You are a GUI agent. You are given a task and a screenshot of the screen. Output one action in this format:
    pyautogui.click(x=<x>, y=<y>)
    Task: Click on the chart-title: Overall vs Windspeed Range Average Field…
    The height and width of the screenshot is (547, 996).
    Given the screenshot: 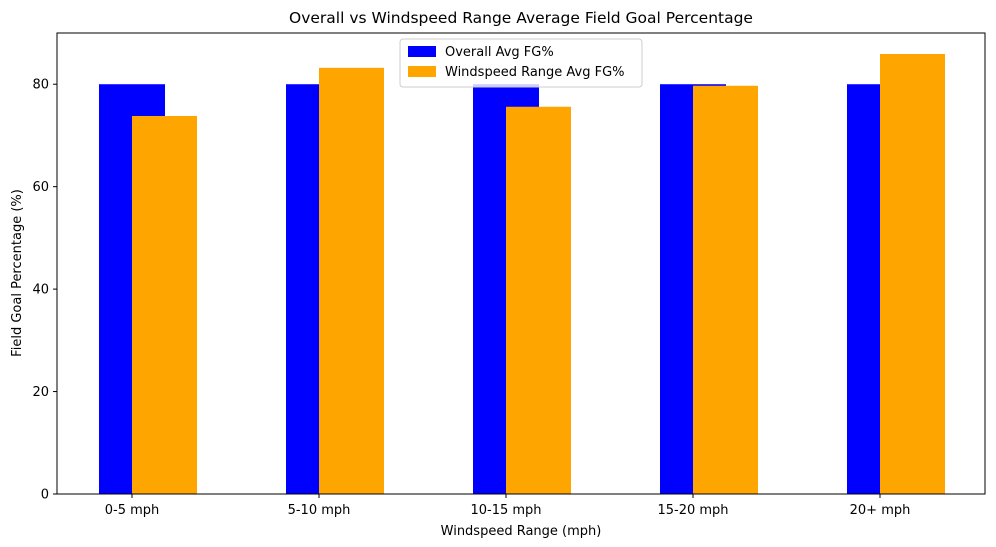 What is the action you would take?
    pyautogui.click(x=521, y=18)
    